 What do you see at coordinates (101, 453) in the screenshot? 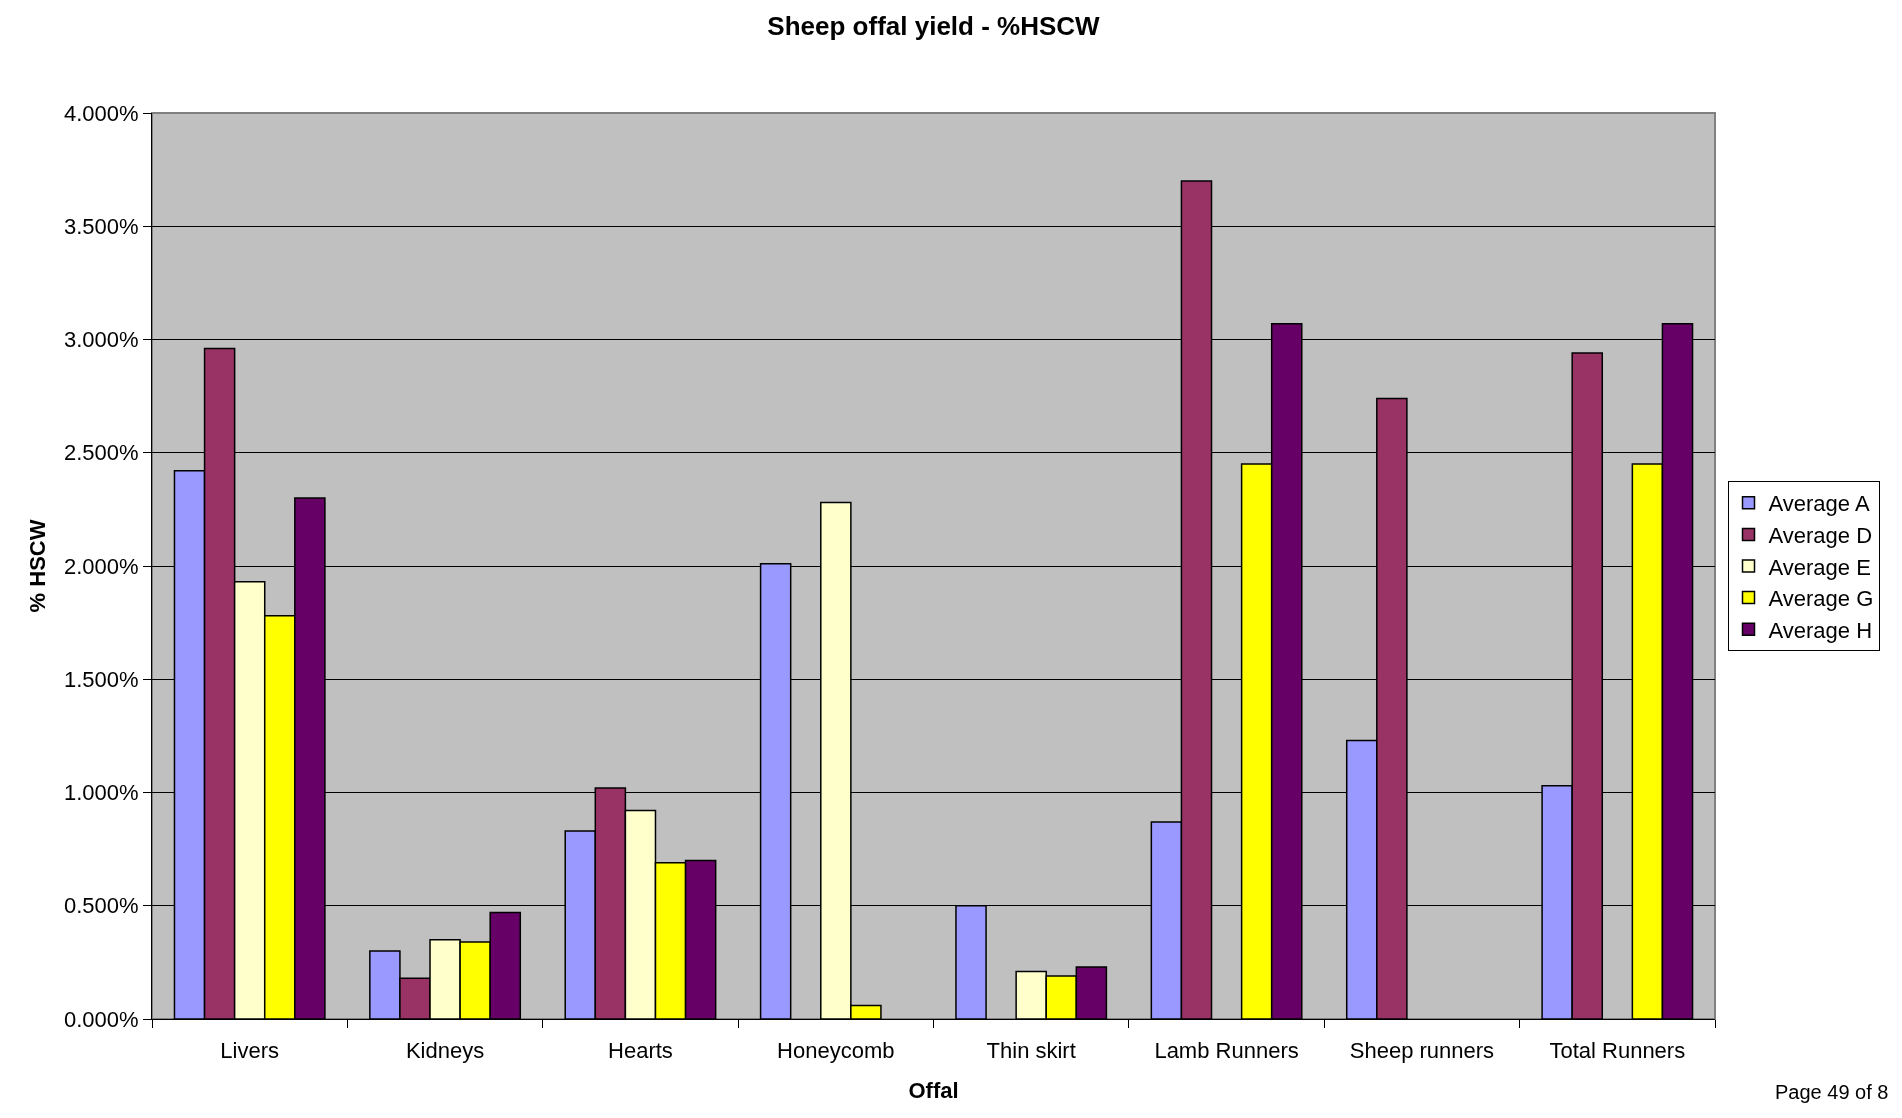
I see `y-tick-label: 2.500%` at bounding box center [101, 453].